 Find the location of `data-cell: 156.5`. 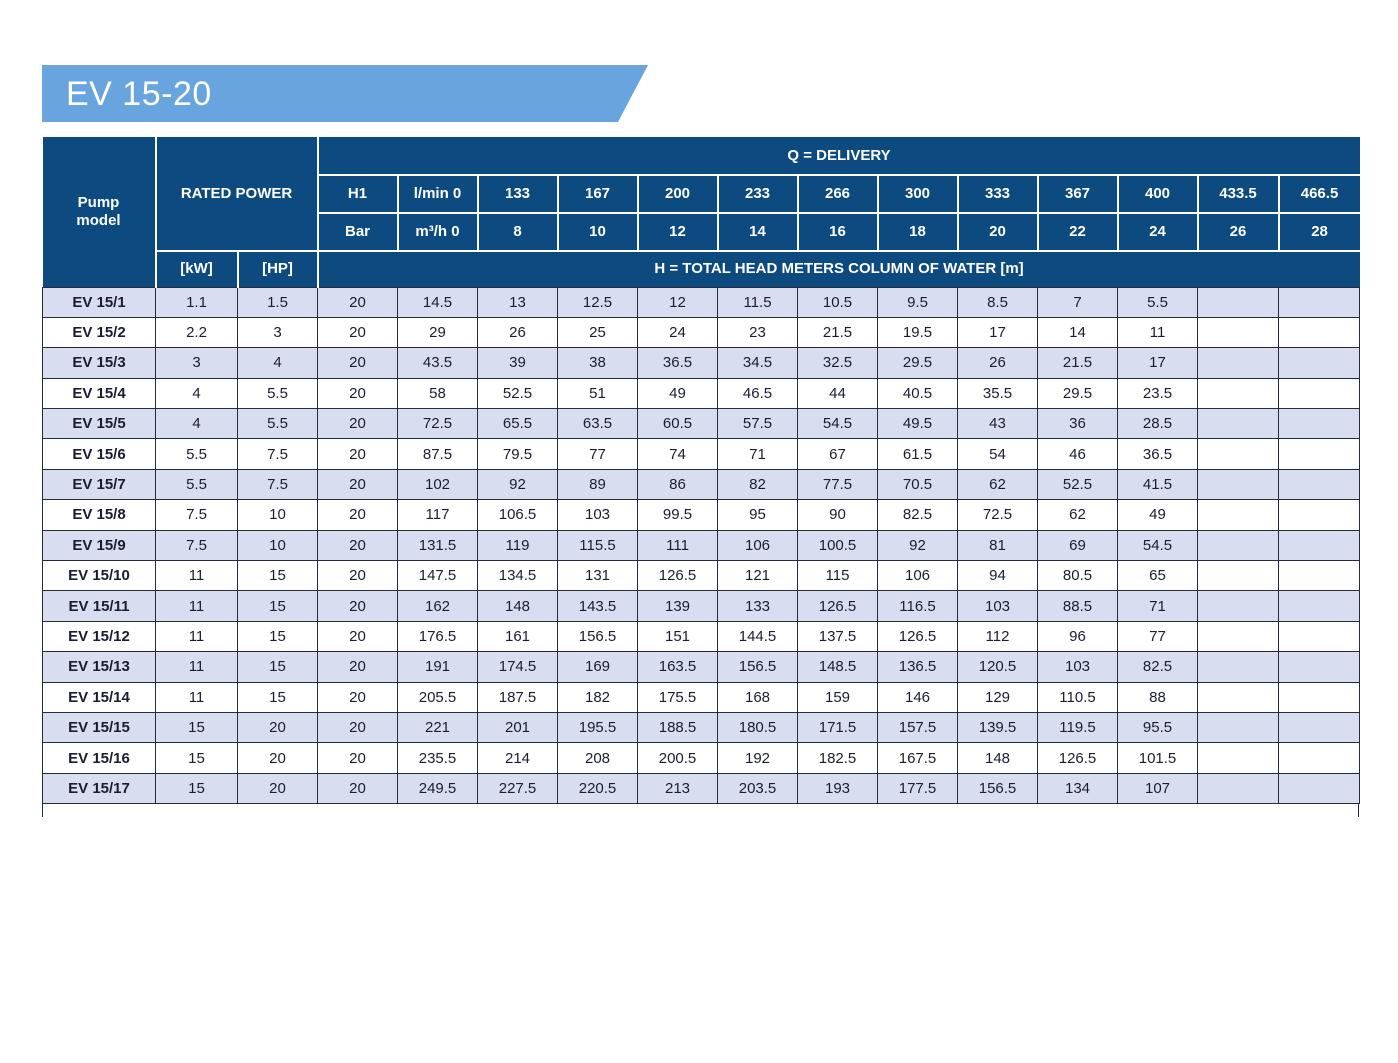

data-cell: 156.5 is located at coordinates (758, 667).